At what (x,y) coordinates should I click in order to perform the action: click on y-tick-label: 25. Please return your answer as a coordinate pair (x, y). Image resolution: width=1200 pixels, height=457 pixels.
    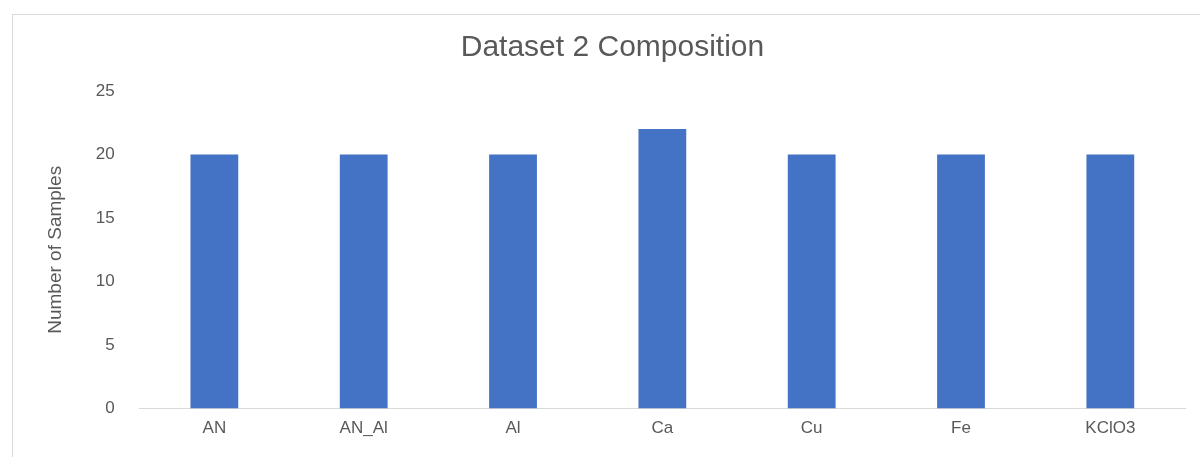
    Looking at the image, I should click on (105, 90).